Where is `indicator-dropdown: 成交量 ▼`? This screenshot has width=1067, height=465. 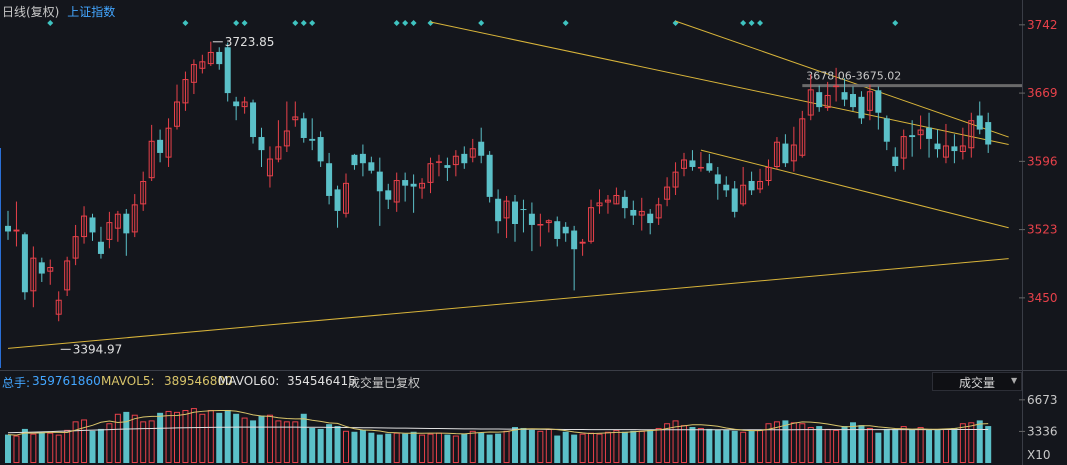 indicator-dropdown: 成交量 ▼ is located at coordinates (977, 381).